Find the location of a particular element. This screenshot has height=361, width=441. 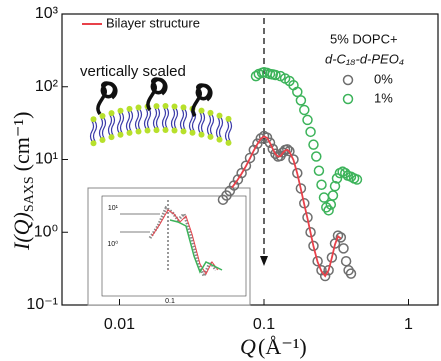

inset-green is located at coordinates (196, 246).